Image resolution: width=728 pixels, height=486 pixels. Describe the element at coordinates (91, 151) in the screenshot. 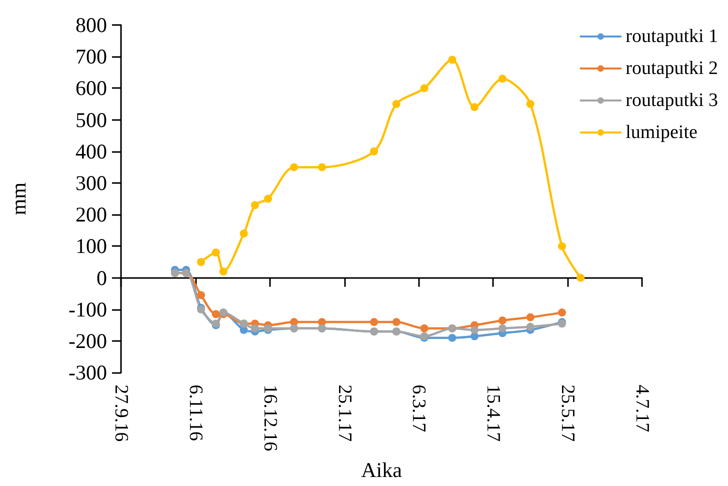

I see `y-tick-label: 400` at that location.